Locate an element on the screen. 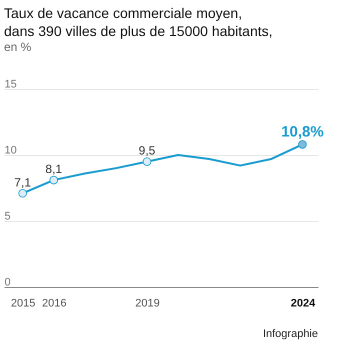 The width and height of the screenshot is (340, 355). y-tick-label: 5 is located at coordinates (7, 216).